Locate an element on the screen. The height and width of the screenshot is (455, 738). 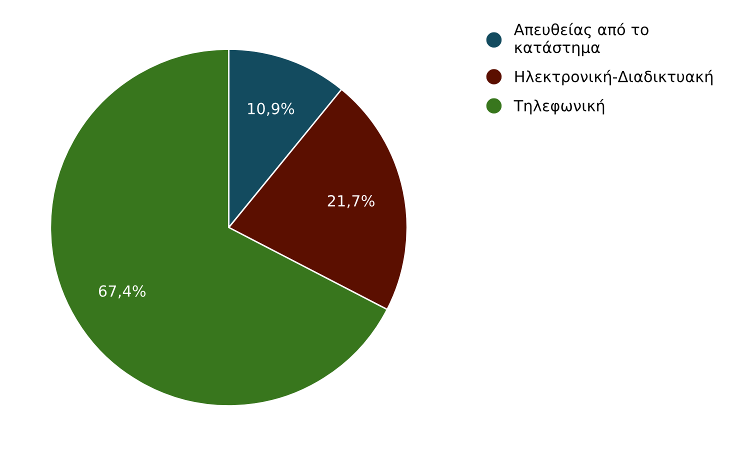
legend-label: Απευθείας από το κατάστημα is located at coordinates (581, 39).